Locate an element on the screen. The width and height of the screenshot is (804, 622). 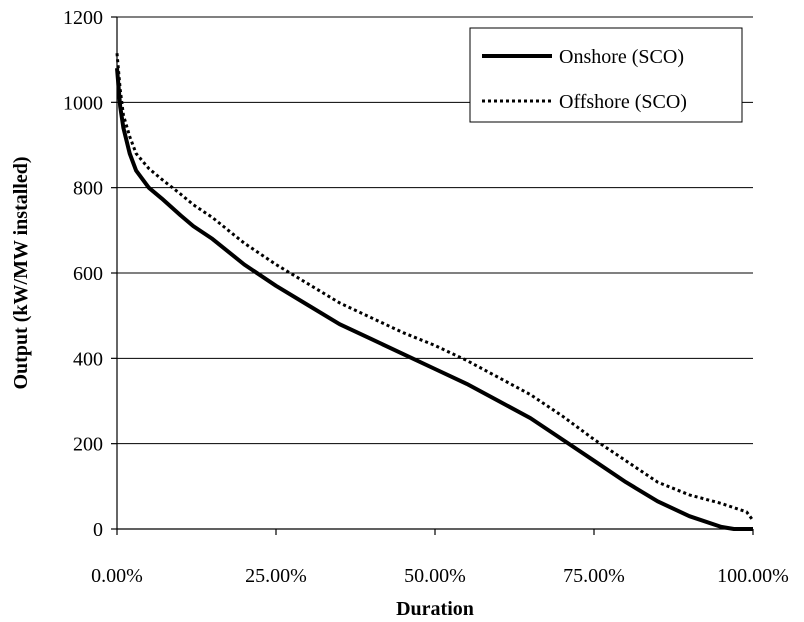
y-axis-title: Output (kW/MW installed) is located at coordinates (21, 273).